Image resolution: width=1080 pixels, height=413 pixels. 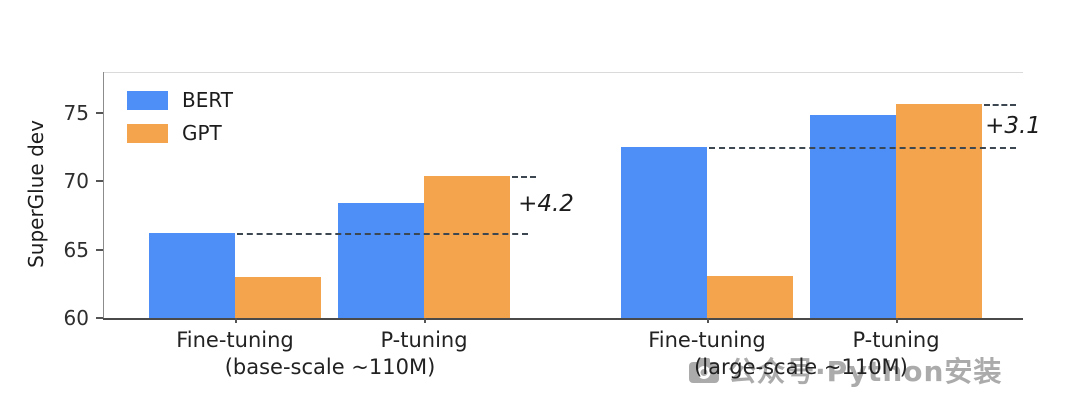 I want to click on legend-label-gpt: GPT, so click(x=202, y=133).